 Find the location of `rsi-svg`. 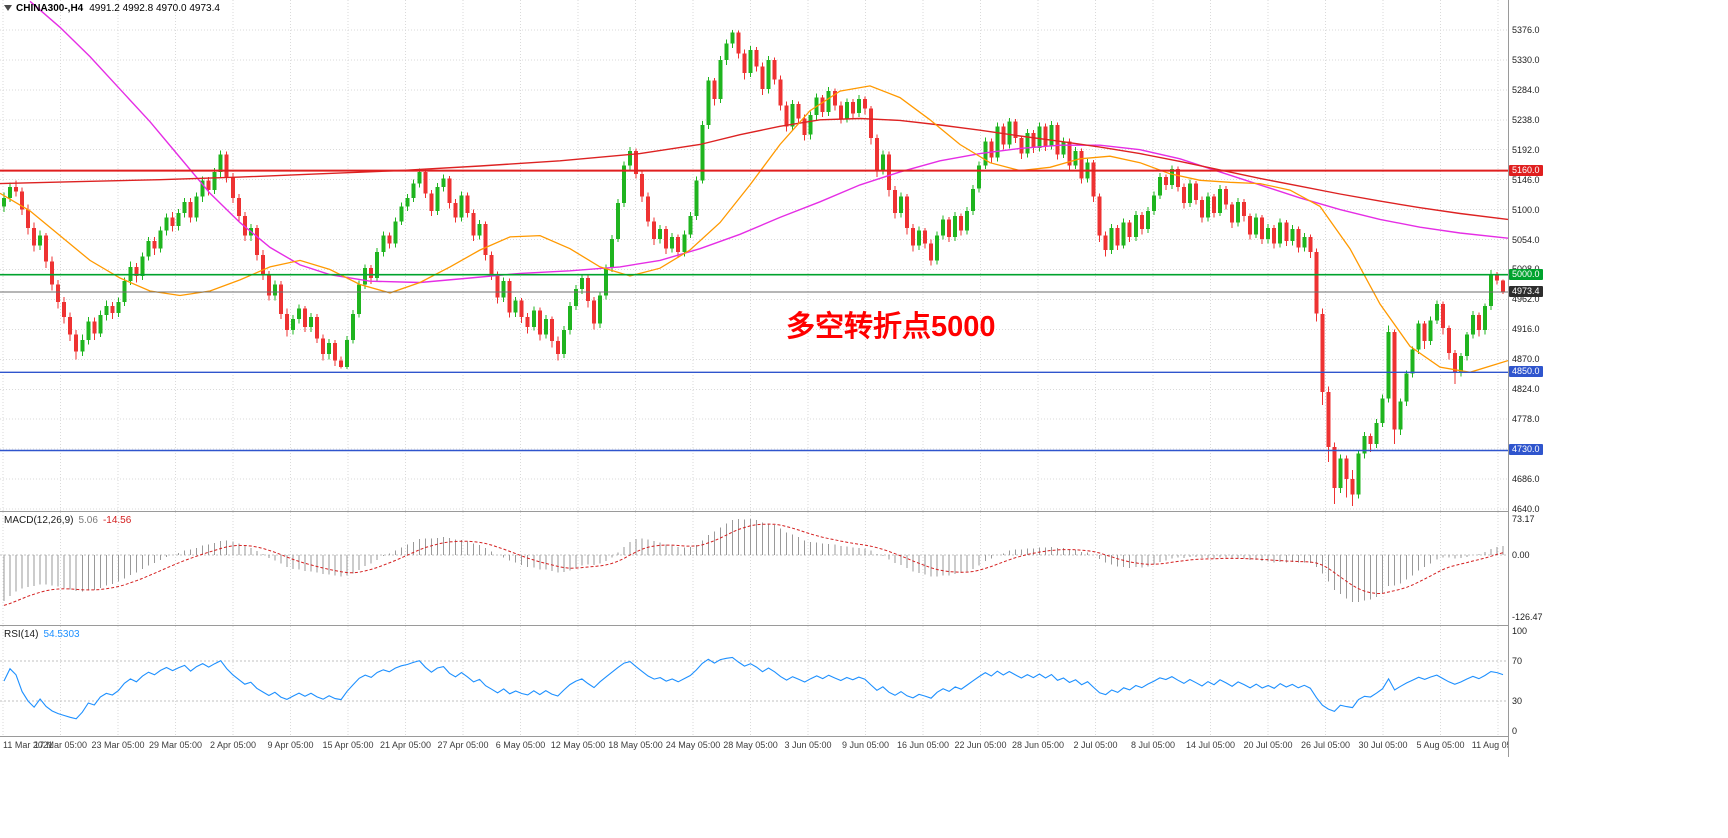

rsi-svg is located at coordinates (754, 681).